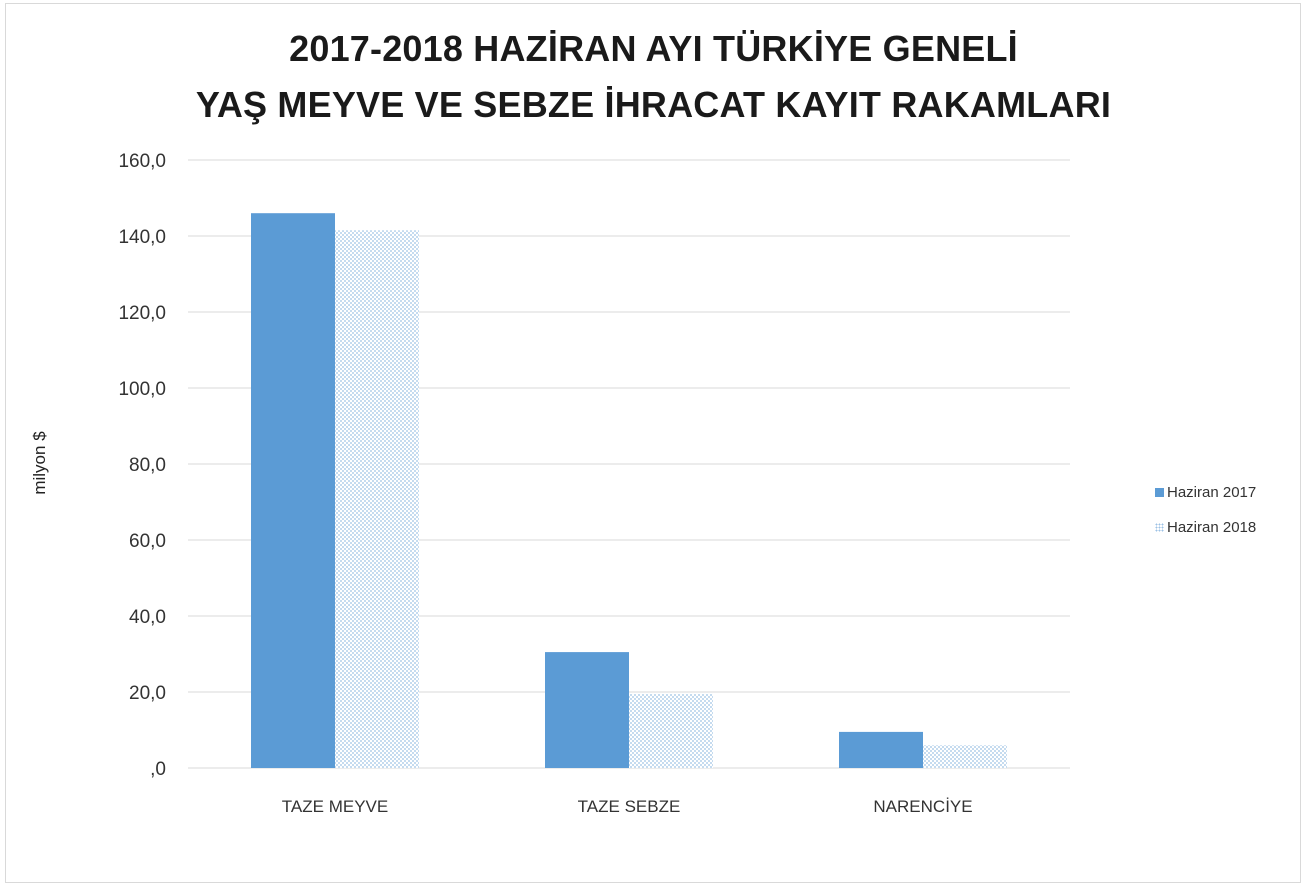  What do you see at coordinates (142, 161) in the screenshot?
I see `y-tick-label: 160,0` at bounding box center [142, 161].